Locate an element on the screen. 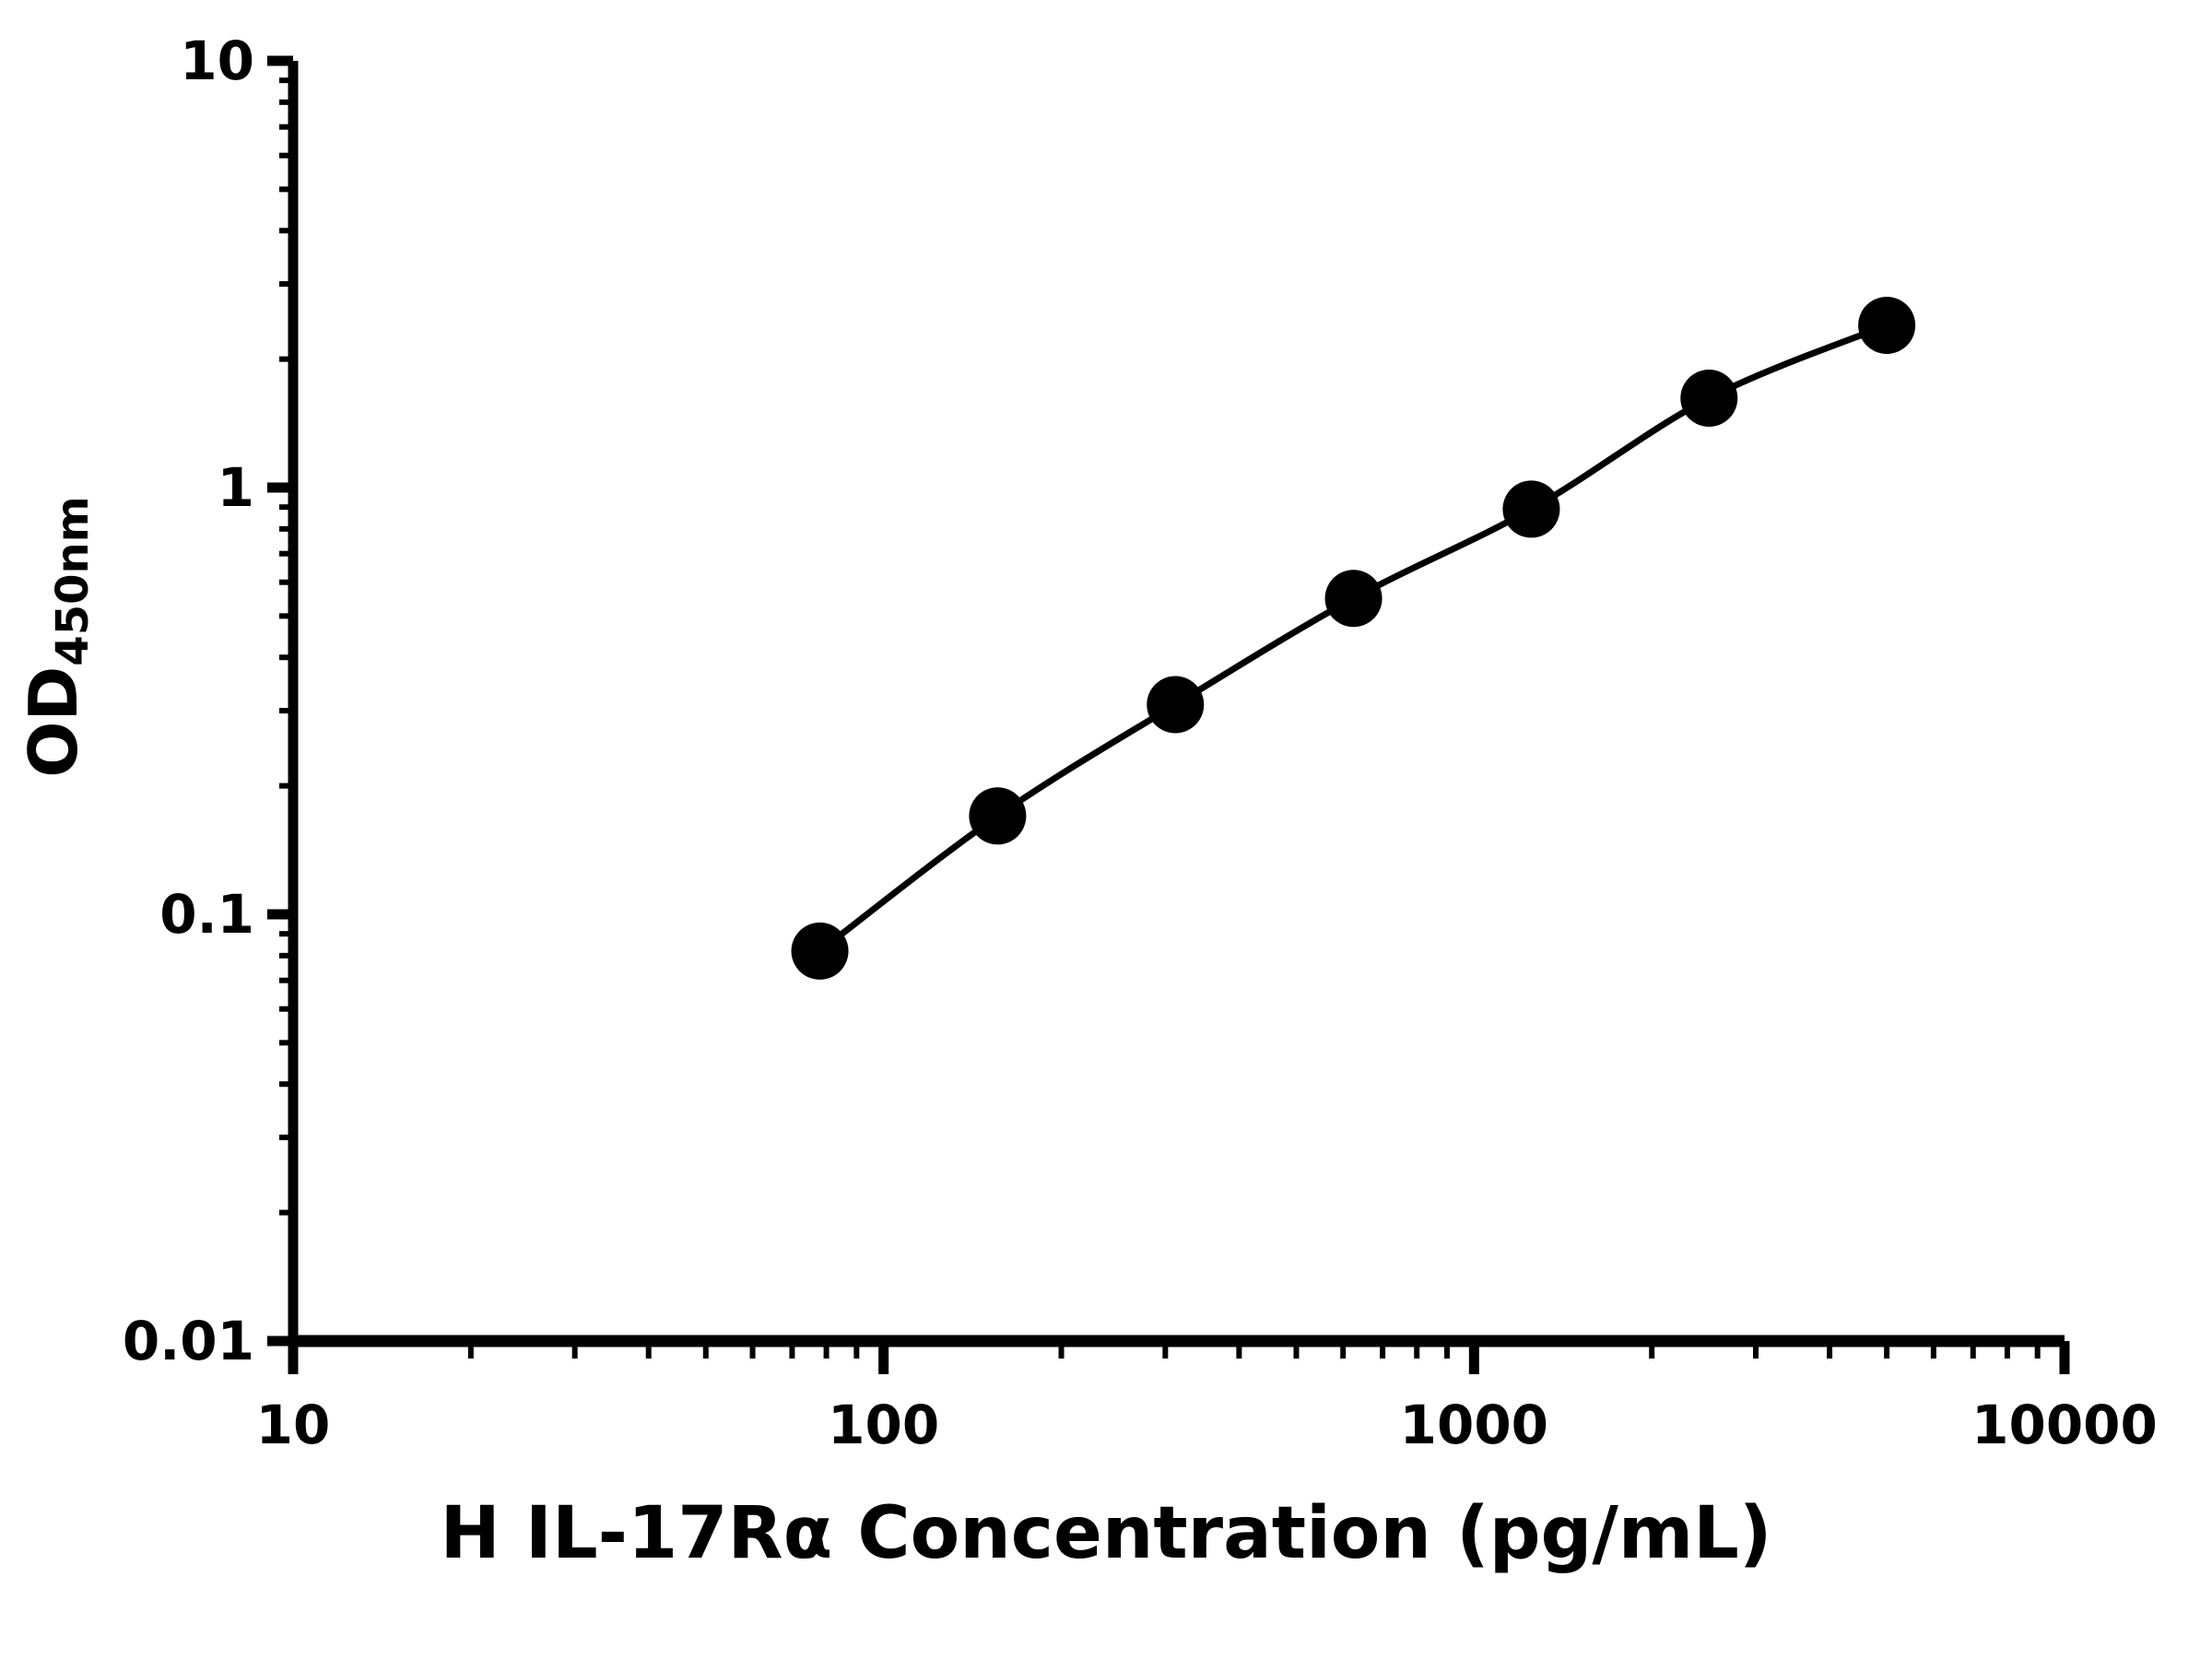 This screenshot has width=2212, height=1659. y-axis-title: OD450nm is located at coordinates (57, 637).